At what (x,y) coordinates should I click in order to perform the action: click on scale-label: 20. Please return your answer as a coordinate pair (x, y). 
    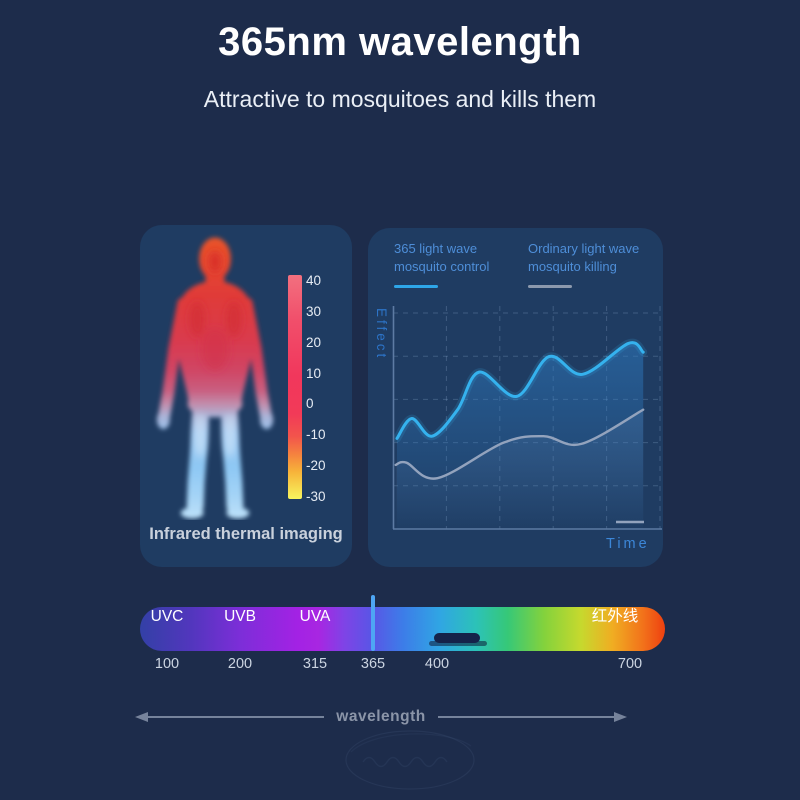
    Looking at the image, I should click on (314, 342).